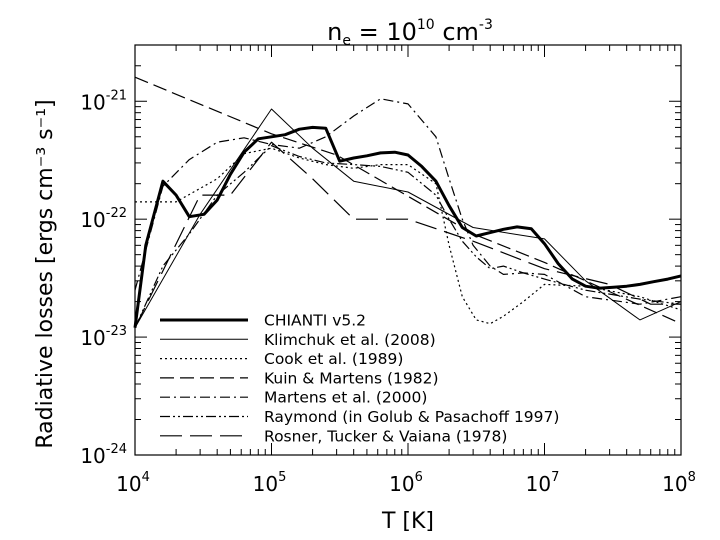  Describe the element at coordinates (351, 378) in the screenshot. I see `legend-label-4: Kuin & Martens (1982)` at that location.